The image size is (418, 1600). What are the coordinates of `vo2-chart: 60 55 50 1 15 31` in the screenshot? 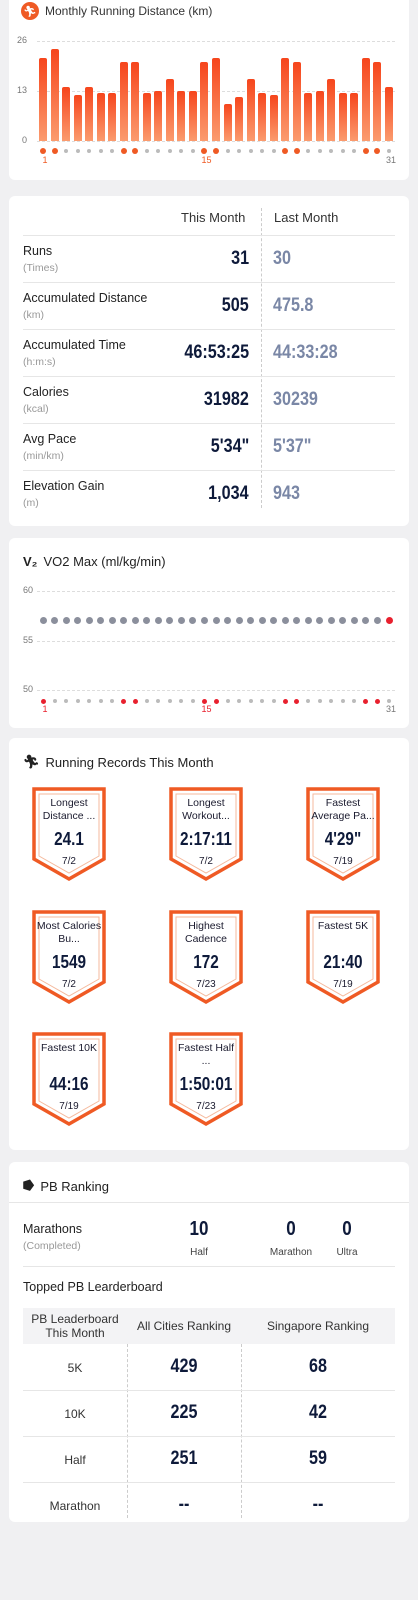 It's located at (209, 633).